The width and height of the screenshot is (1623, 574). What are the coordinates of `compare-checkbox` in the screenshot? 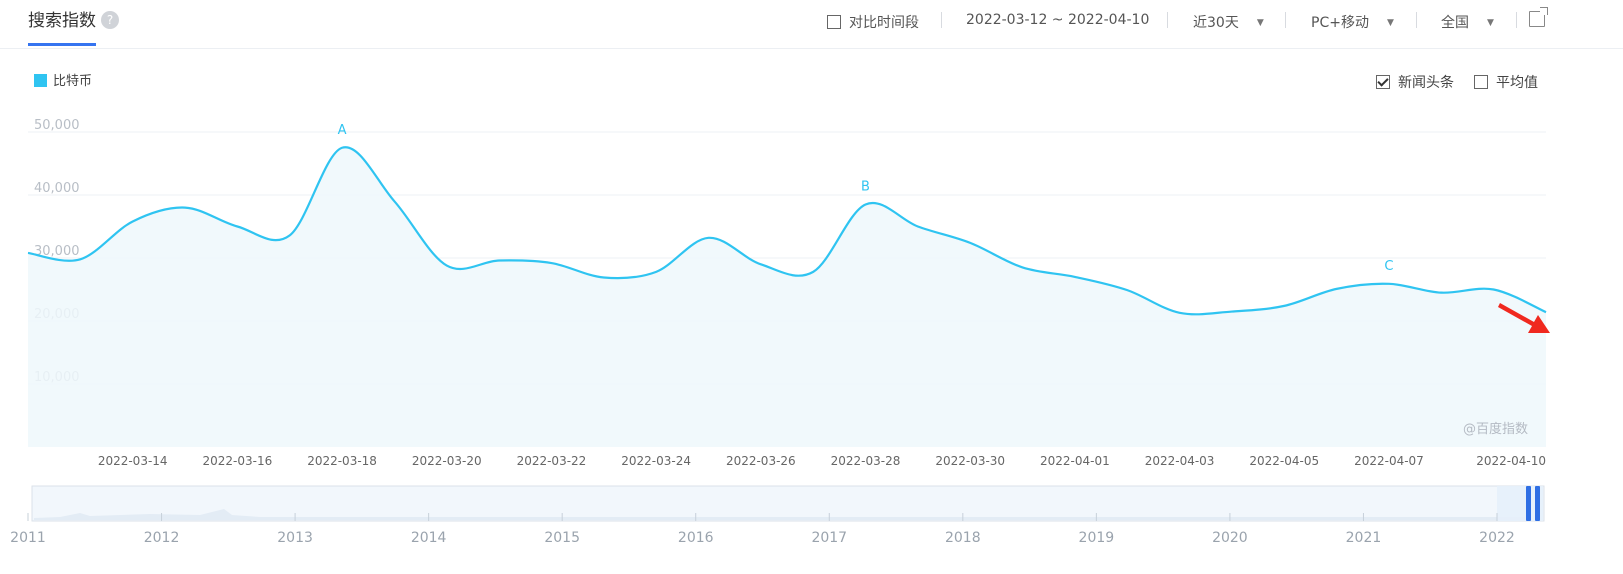 It's located at (834, 22).